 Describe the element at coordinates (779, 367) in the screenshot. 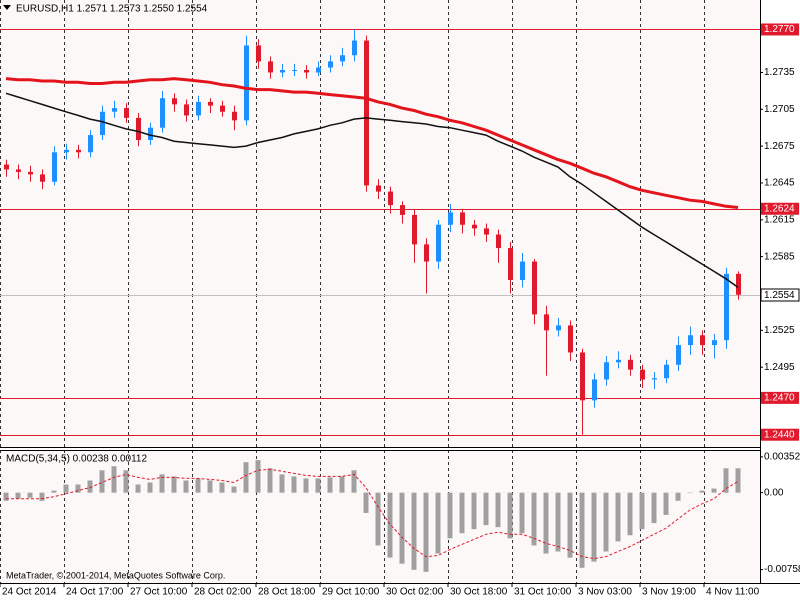

I see `y-tick-label: 1.2495` at that location.